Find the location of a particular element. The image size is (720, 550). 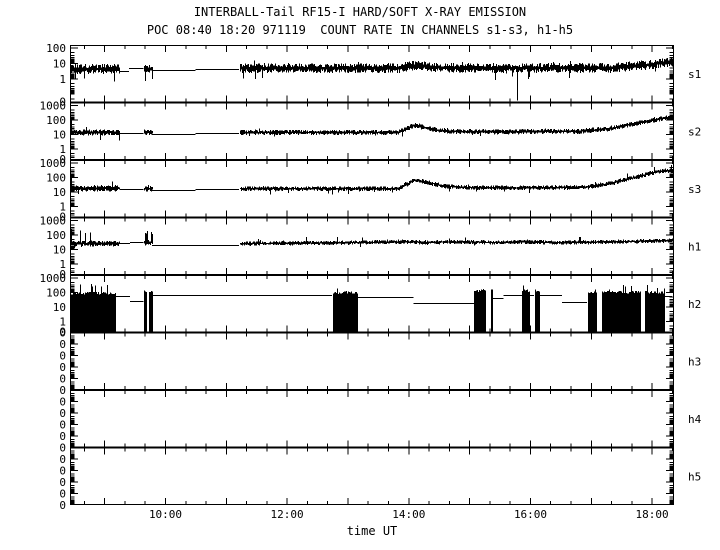

ticks-h1 is located at coordinates (372, 246).